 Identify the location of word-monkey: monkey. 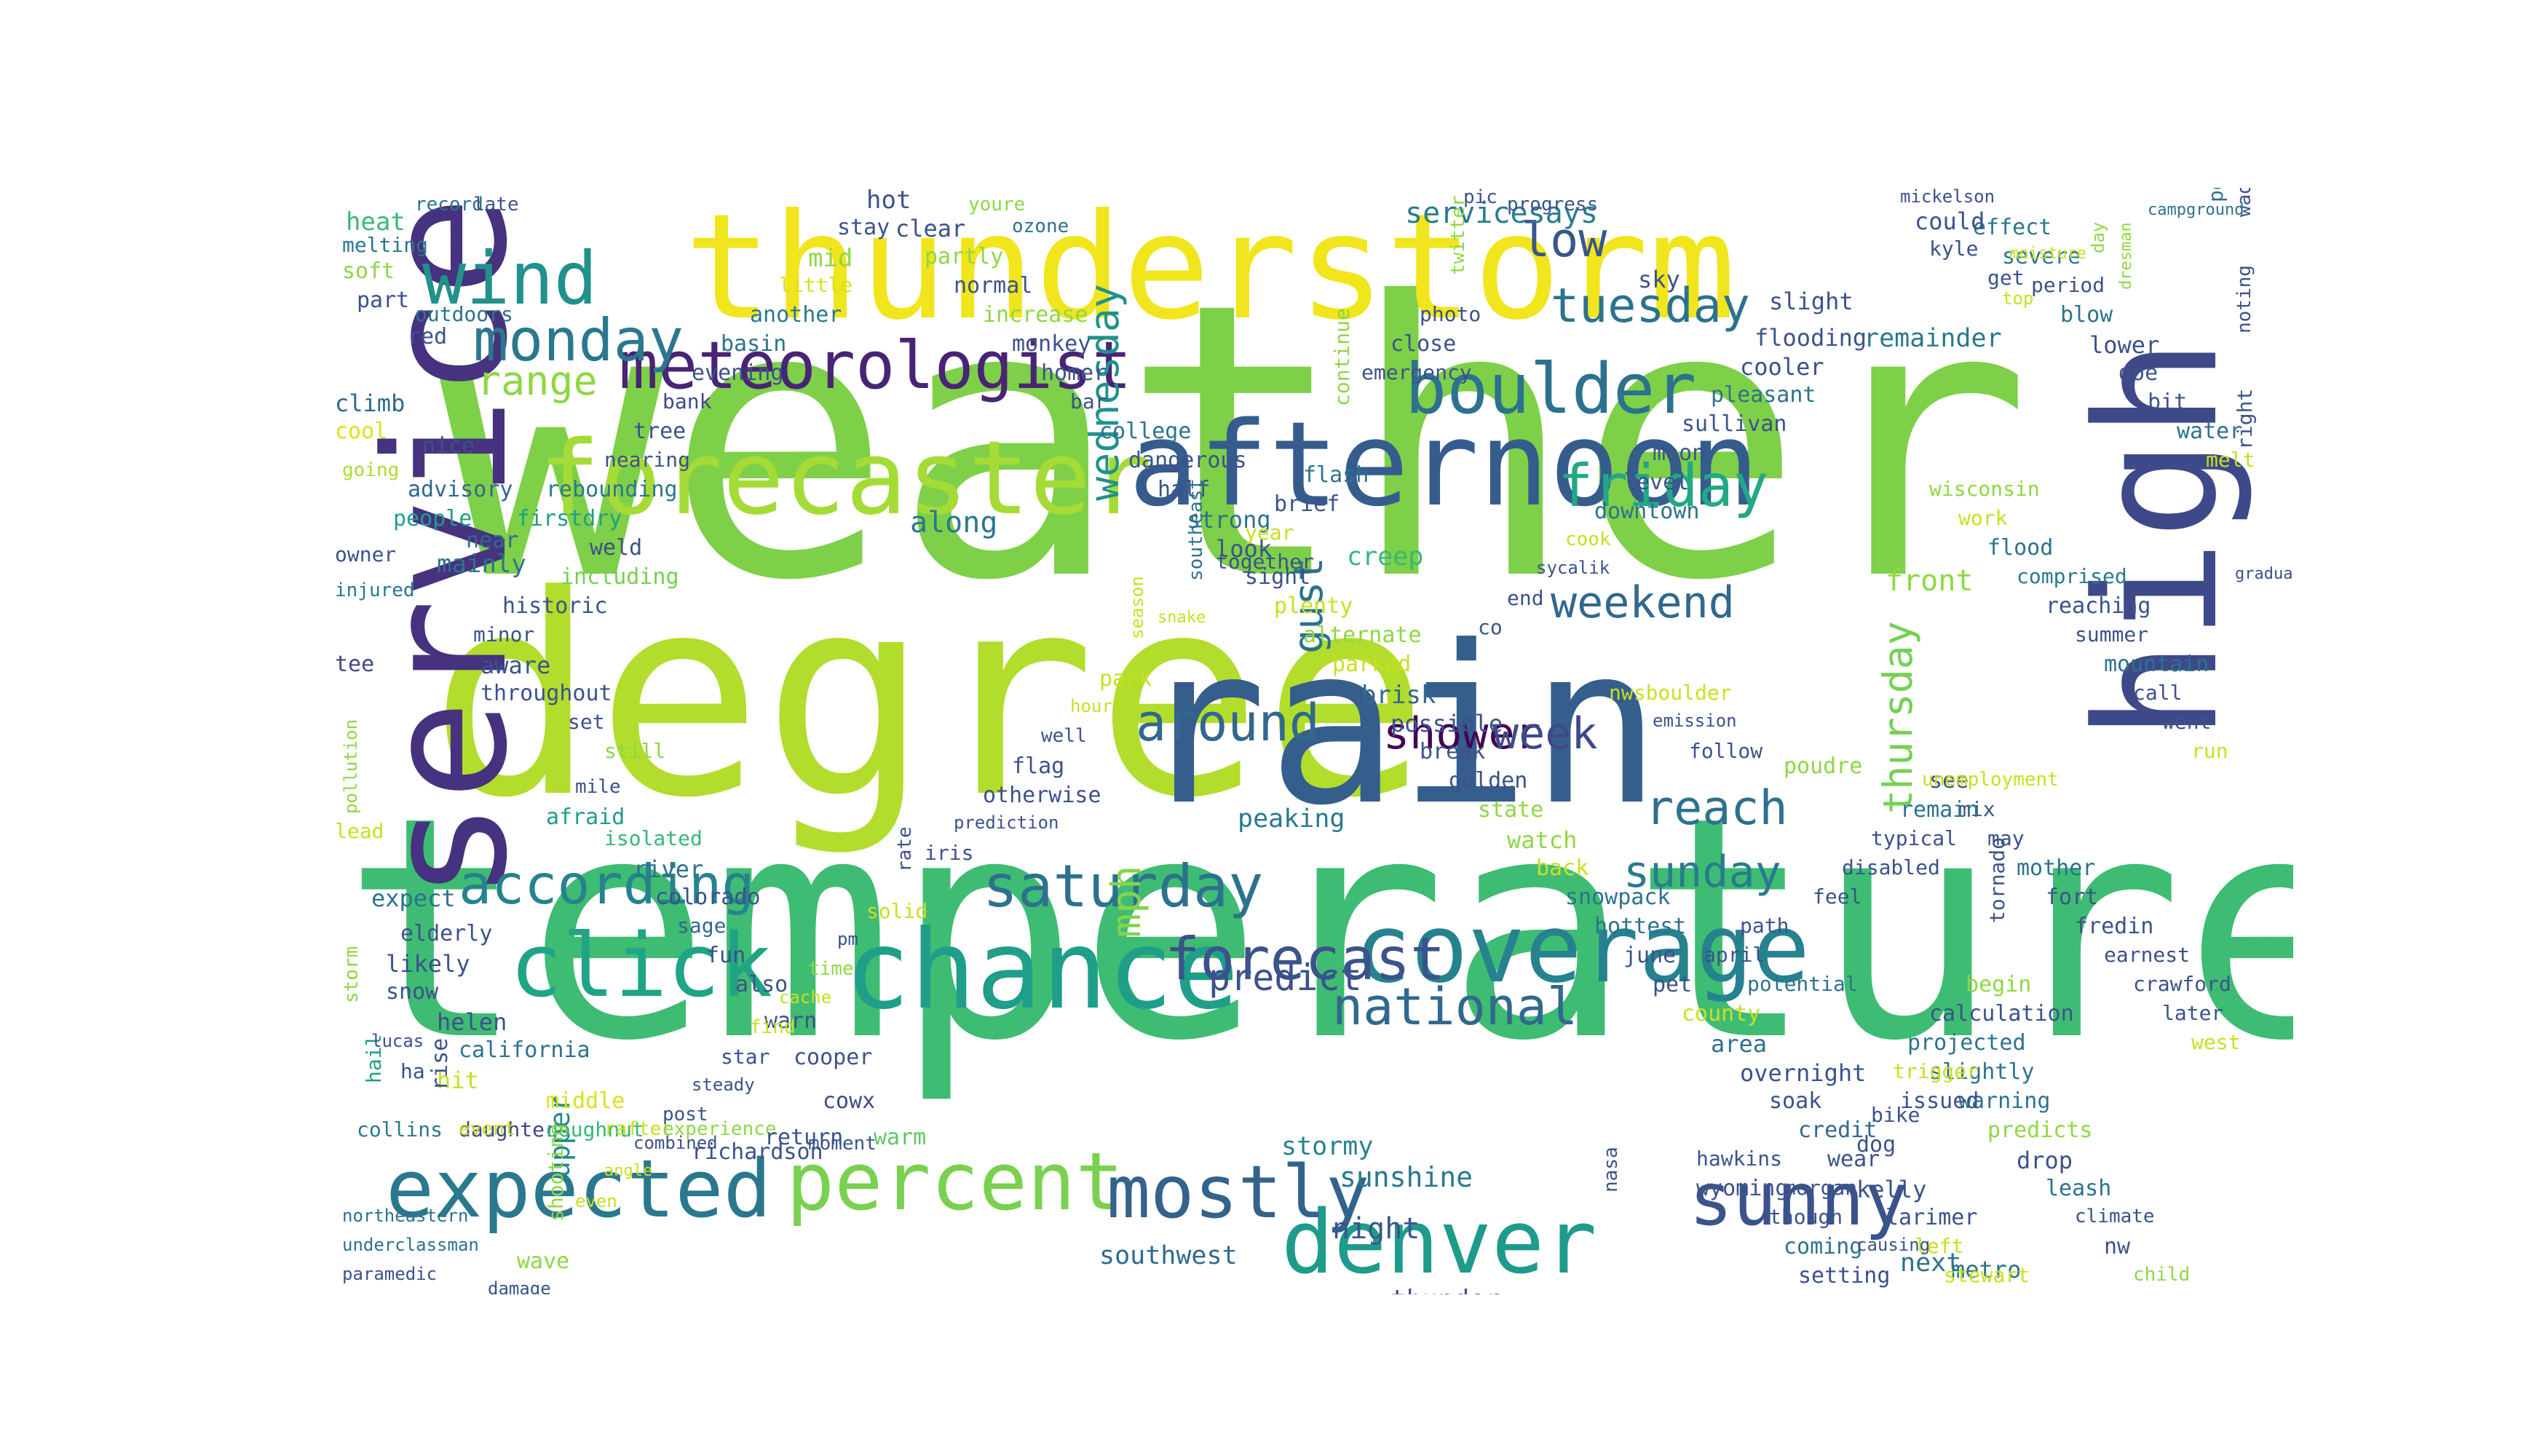
(1051, 344).